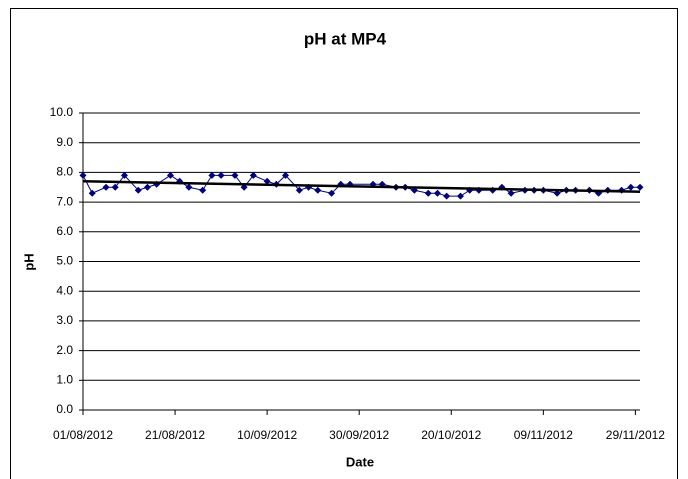 The image size is (688, 479). I want to click on y-tick-label: 1.0, so click(64, 379).